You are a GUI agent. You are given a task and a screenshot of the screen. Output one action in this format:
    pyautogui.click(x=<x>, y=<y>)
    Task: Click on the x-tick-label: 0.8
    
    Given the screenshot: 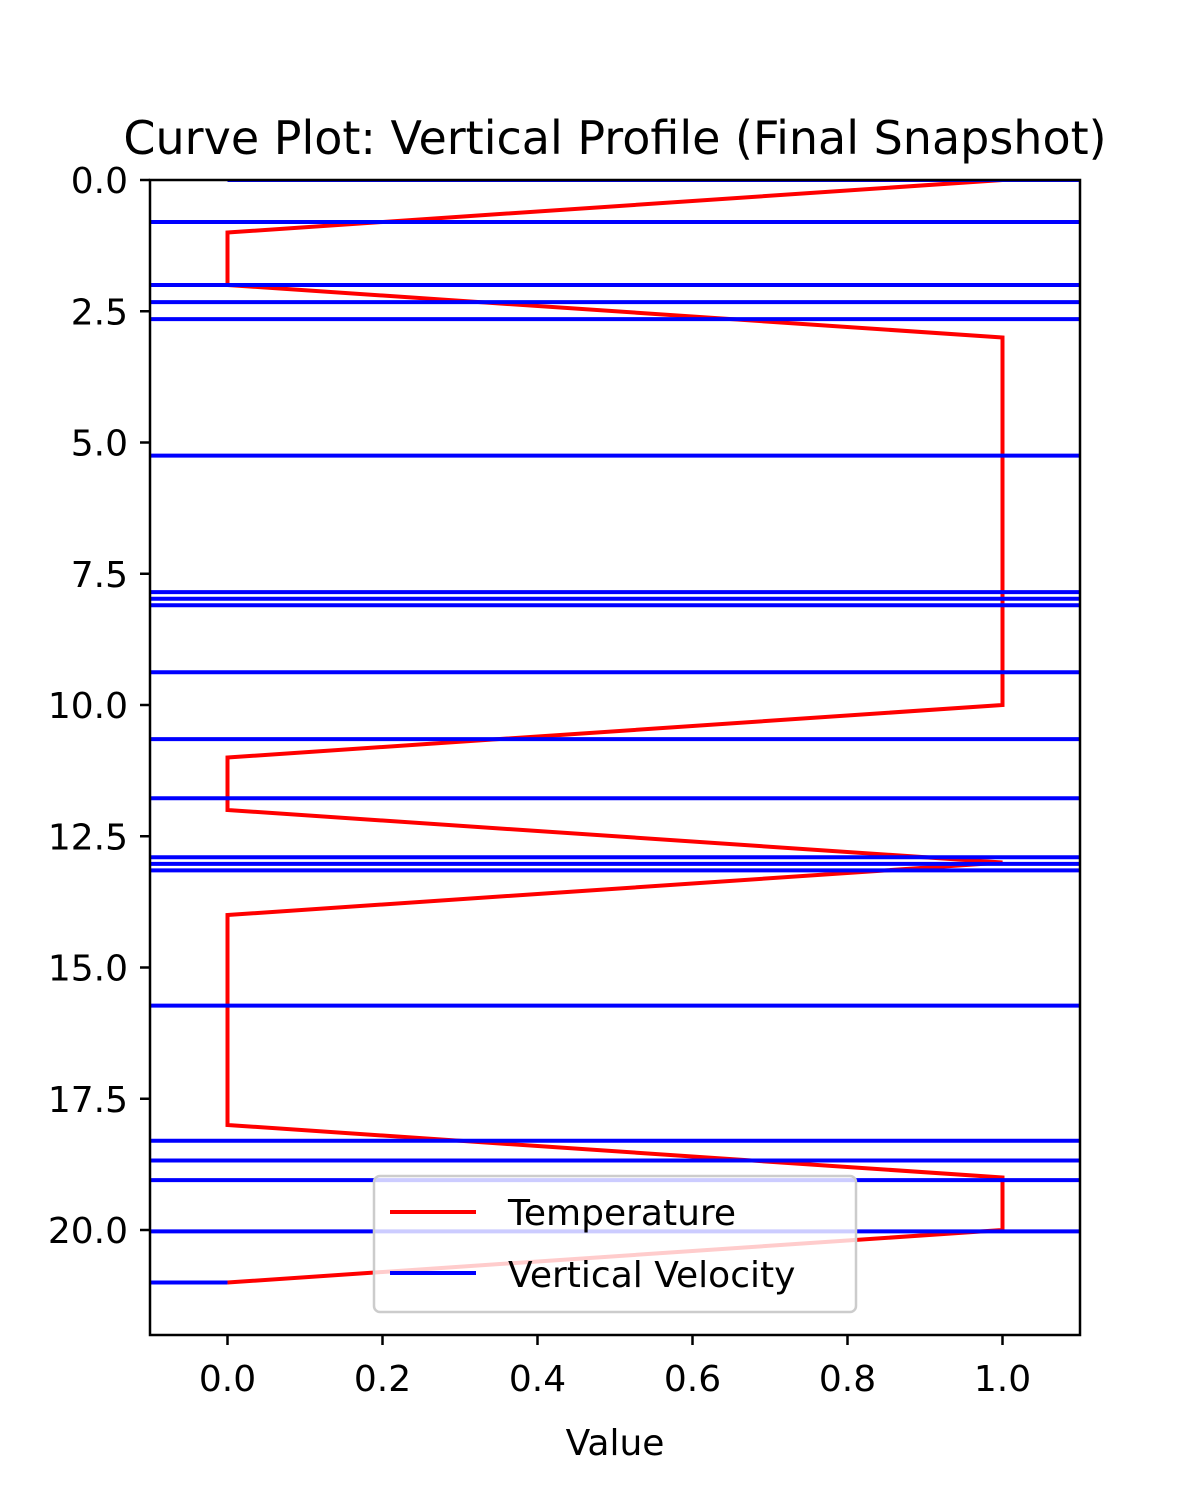 What is the action you would take?
    pyautogui.click(x=847, y=1379)
    